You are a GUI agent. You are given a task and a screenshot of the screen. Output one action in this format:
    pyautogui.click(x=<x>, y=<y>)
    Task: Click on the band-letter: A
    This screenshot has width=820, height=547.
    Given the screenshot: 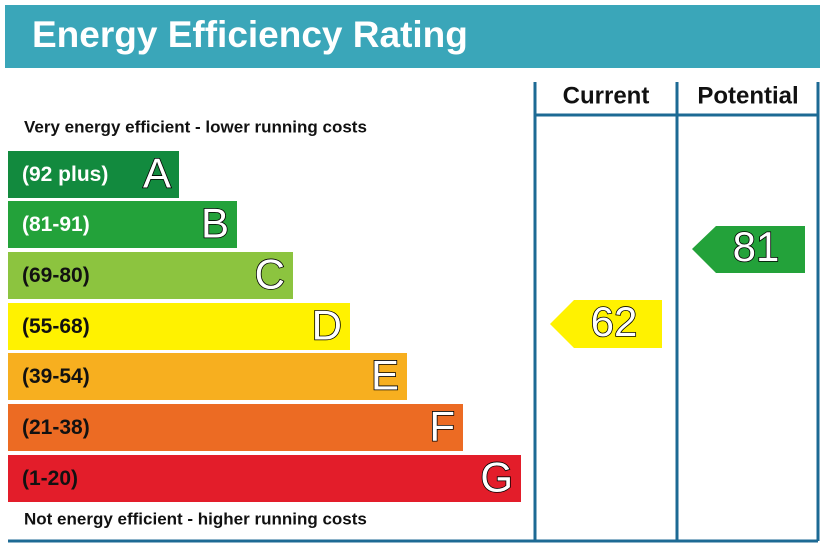 What is the action you would take?
    pyautogui.click(x=157, y=173)
    